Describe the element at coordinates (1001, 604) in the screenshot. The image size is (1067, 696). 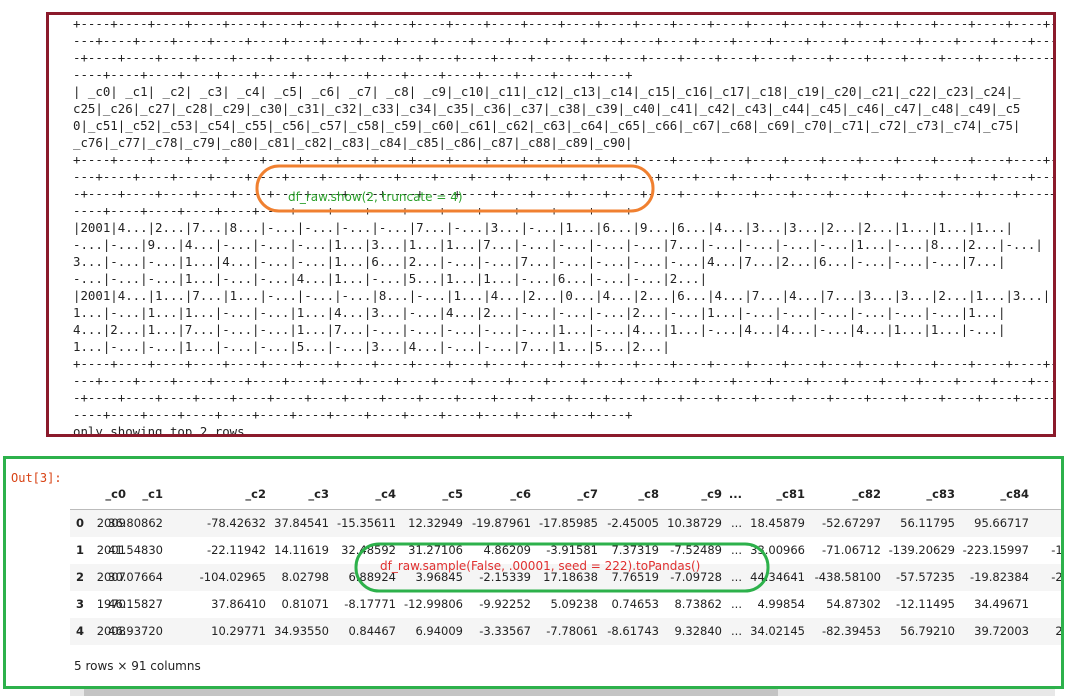
I see `table-cell: 34.49671` at that location.